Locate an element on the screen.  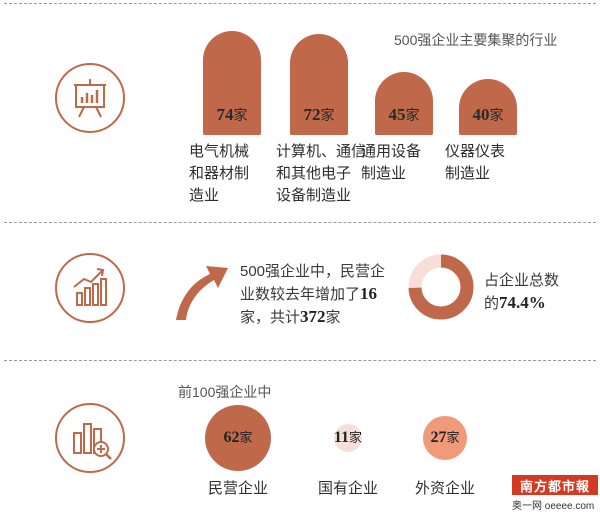
bar-value: 74 is located at coordinates (225, 114).